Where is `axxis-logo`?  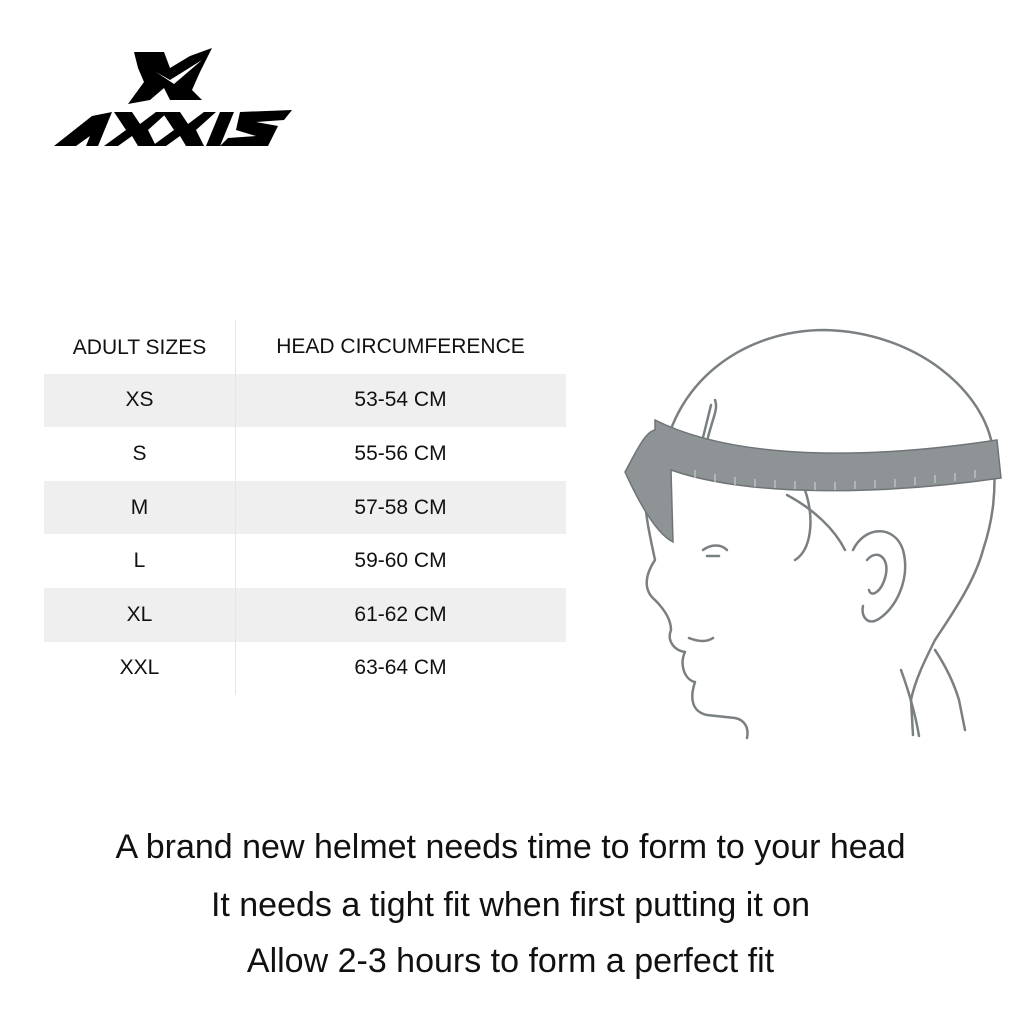
axxis-logo is located at coordinates (173, 97).